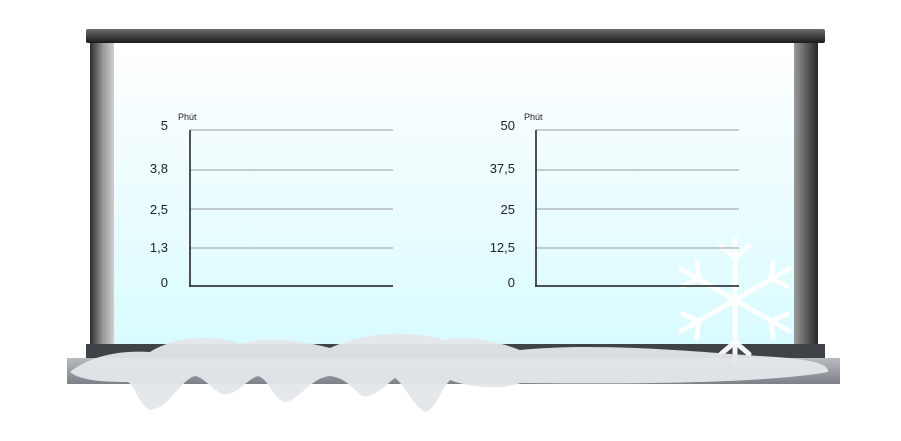 The image size is (901, 441). I want to click on chart-right-ytick-50: 50, so click(508, 125).